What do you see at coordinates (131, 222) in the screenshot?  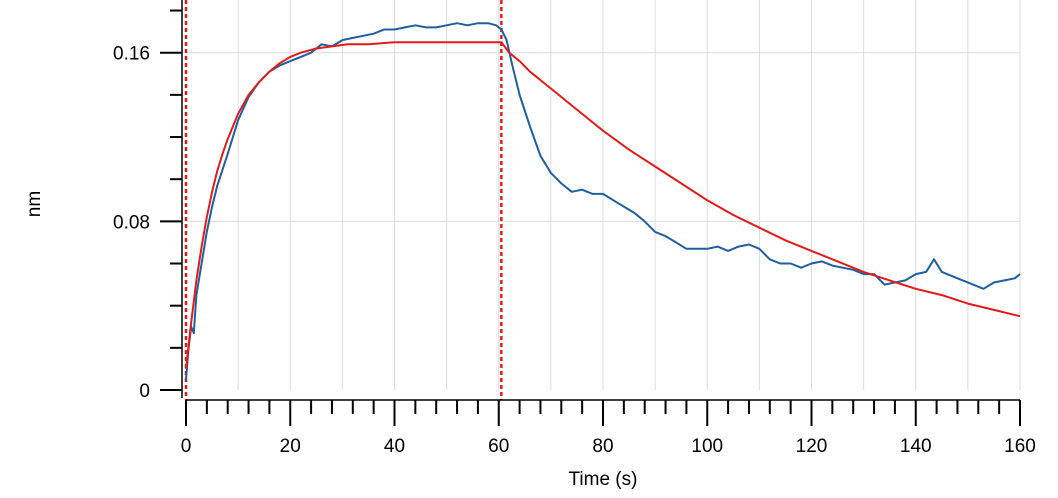 I see `y-tick-label: 0.08` at bounding box center [131, 222].